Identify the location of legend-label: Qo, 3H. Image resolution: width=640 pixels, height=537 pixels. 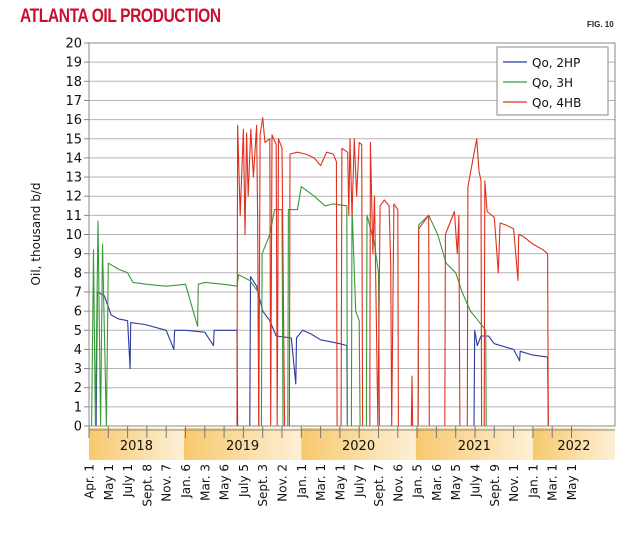
(552, 83).